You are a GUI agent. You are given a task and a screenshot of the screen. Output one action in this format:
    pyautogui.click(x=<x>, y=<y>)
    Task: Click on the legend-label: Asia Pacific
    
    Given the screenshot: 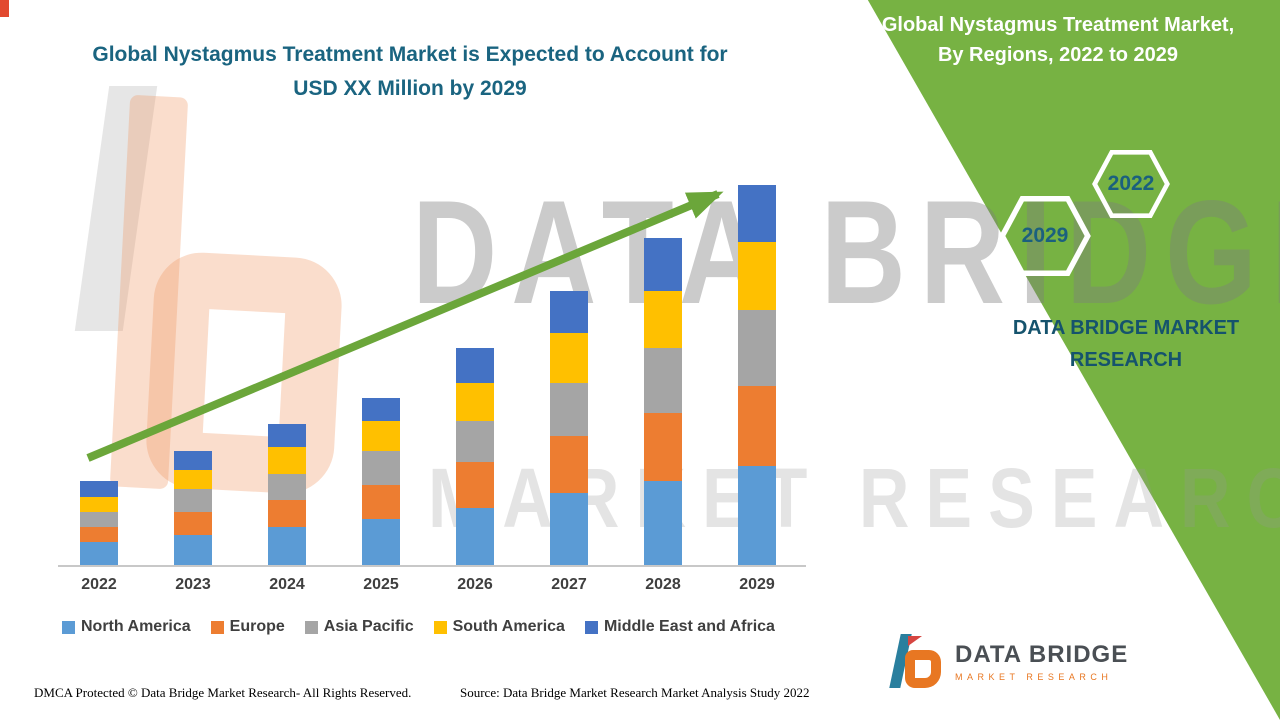 What is the action you would take?
    pyautogui.click(x=368, y=626)
    